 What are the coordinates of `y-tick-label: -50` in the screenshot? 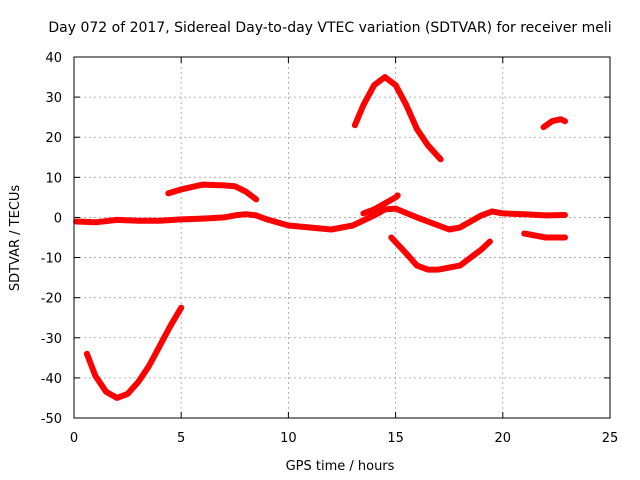 It's located at (51, 419).